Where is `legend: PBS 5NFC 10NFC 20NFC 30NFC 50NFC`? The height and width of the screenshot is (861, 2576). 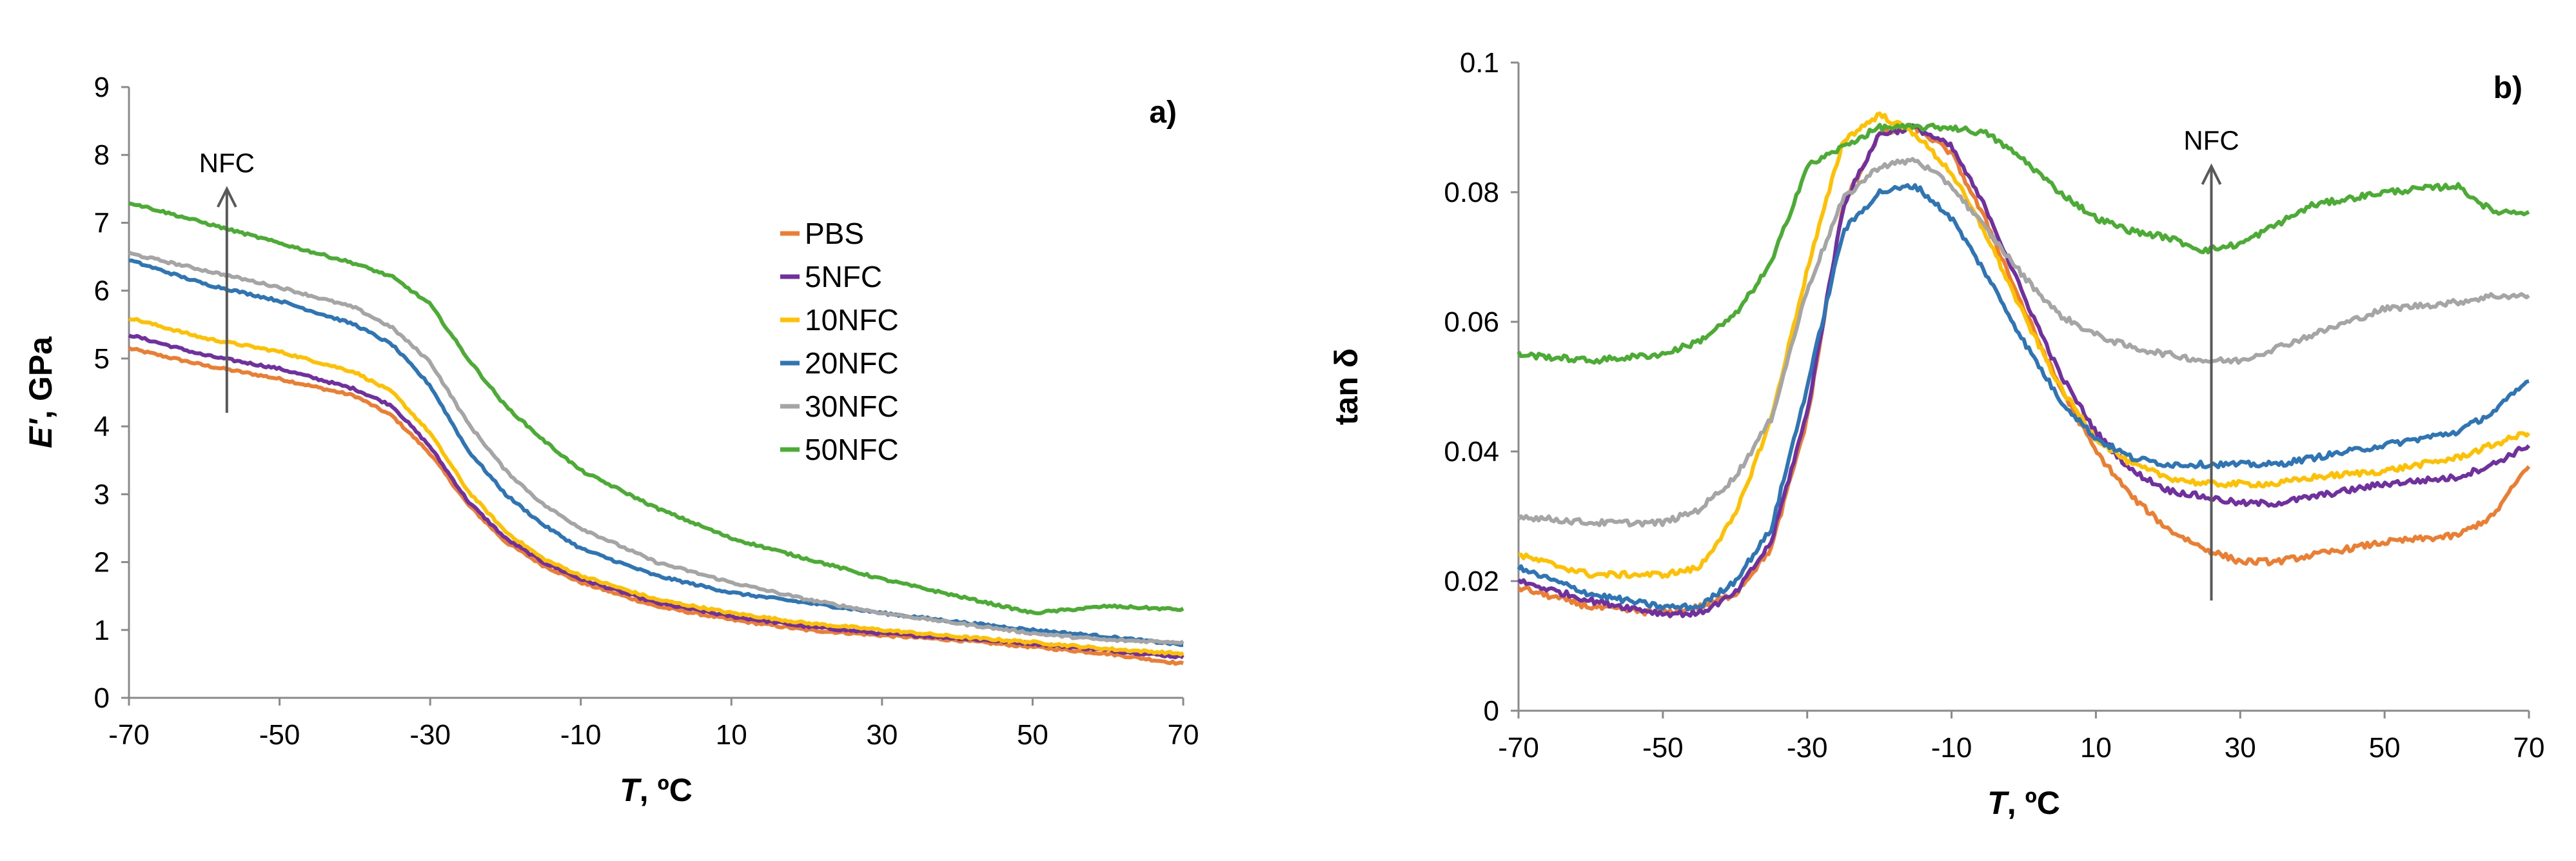
legend: PBS 5NFC 10NFC 20NFC 30NFC 50NFC is located at coordinates (839, 341).